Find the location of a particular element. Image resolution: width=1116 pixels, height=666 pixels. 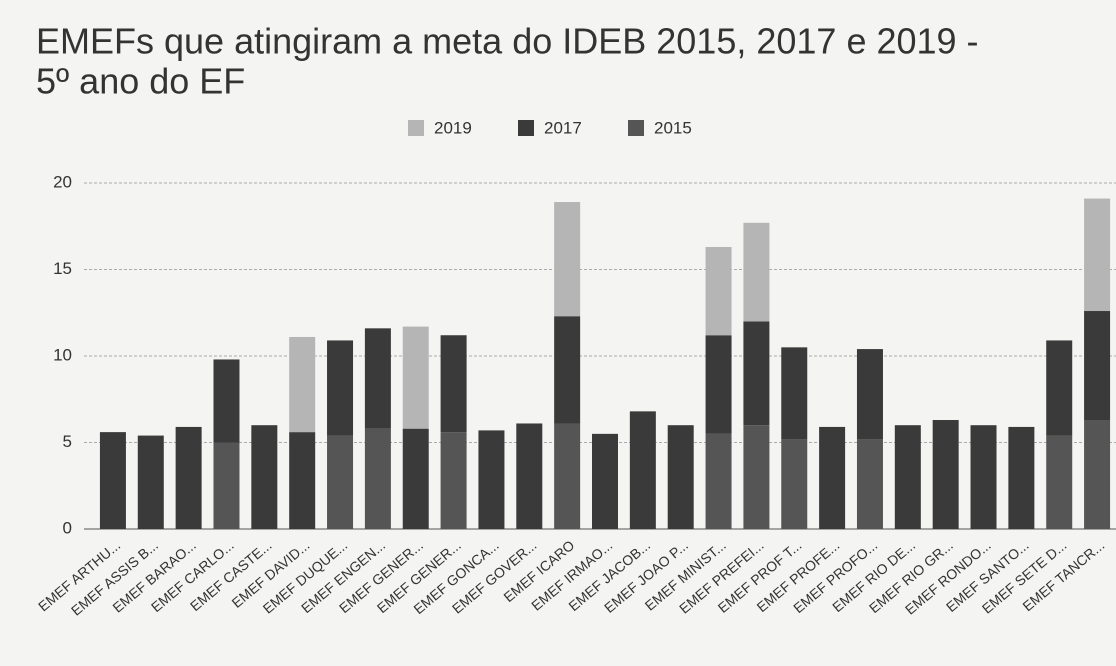

y-tick-label: 10 is located at coordinates (62, 354).